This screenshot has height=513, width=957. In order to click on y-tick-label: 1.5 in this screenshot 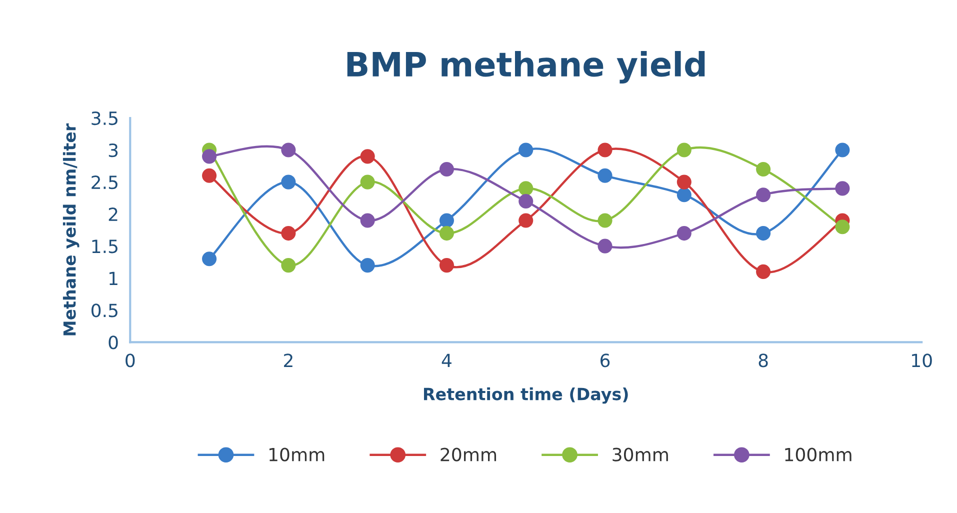, I will do `click(105, 247)`.